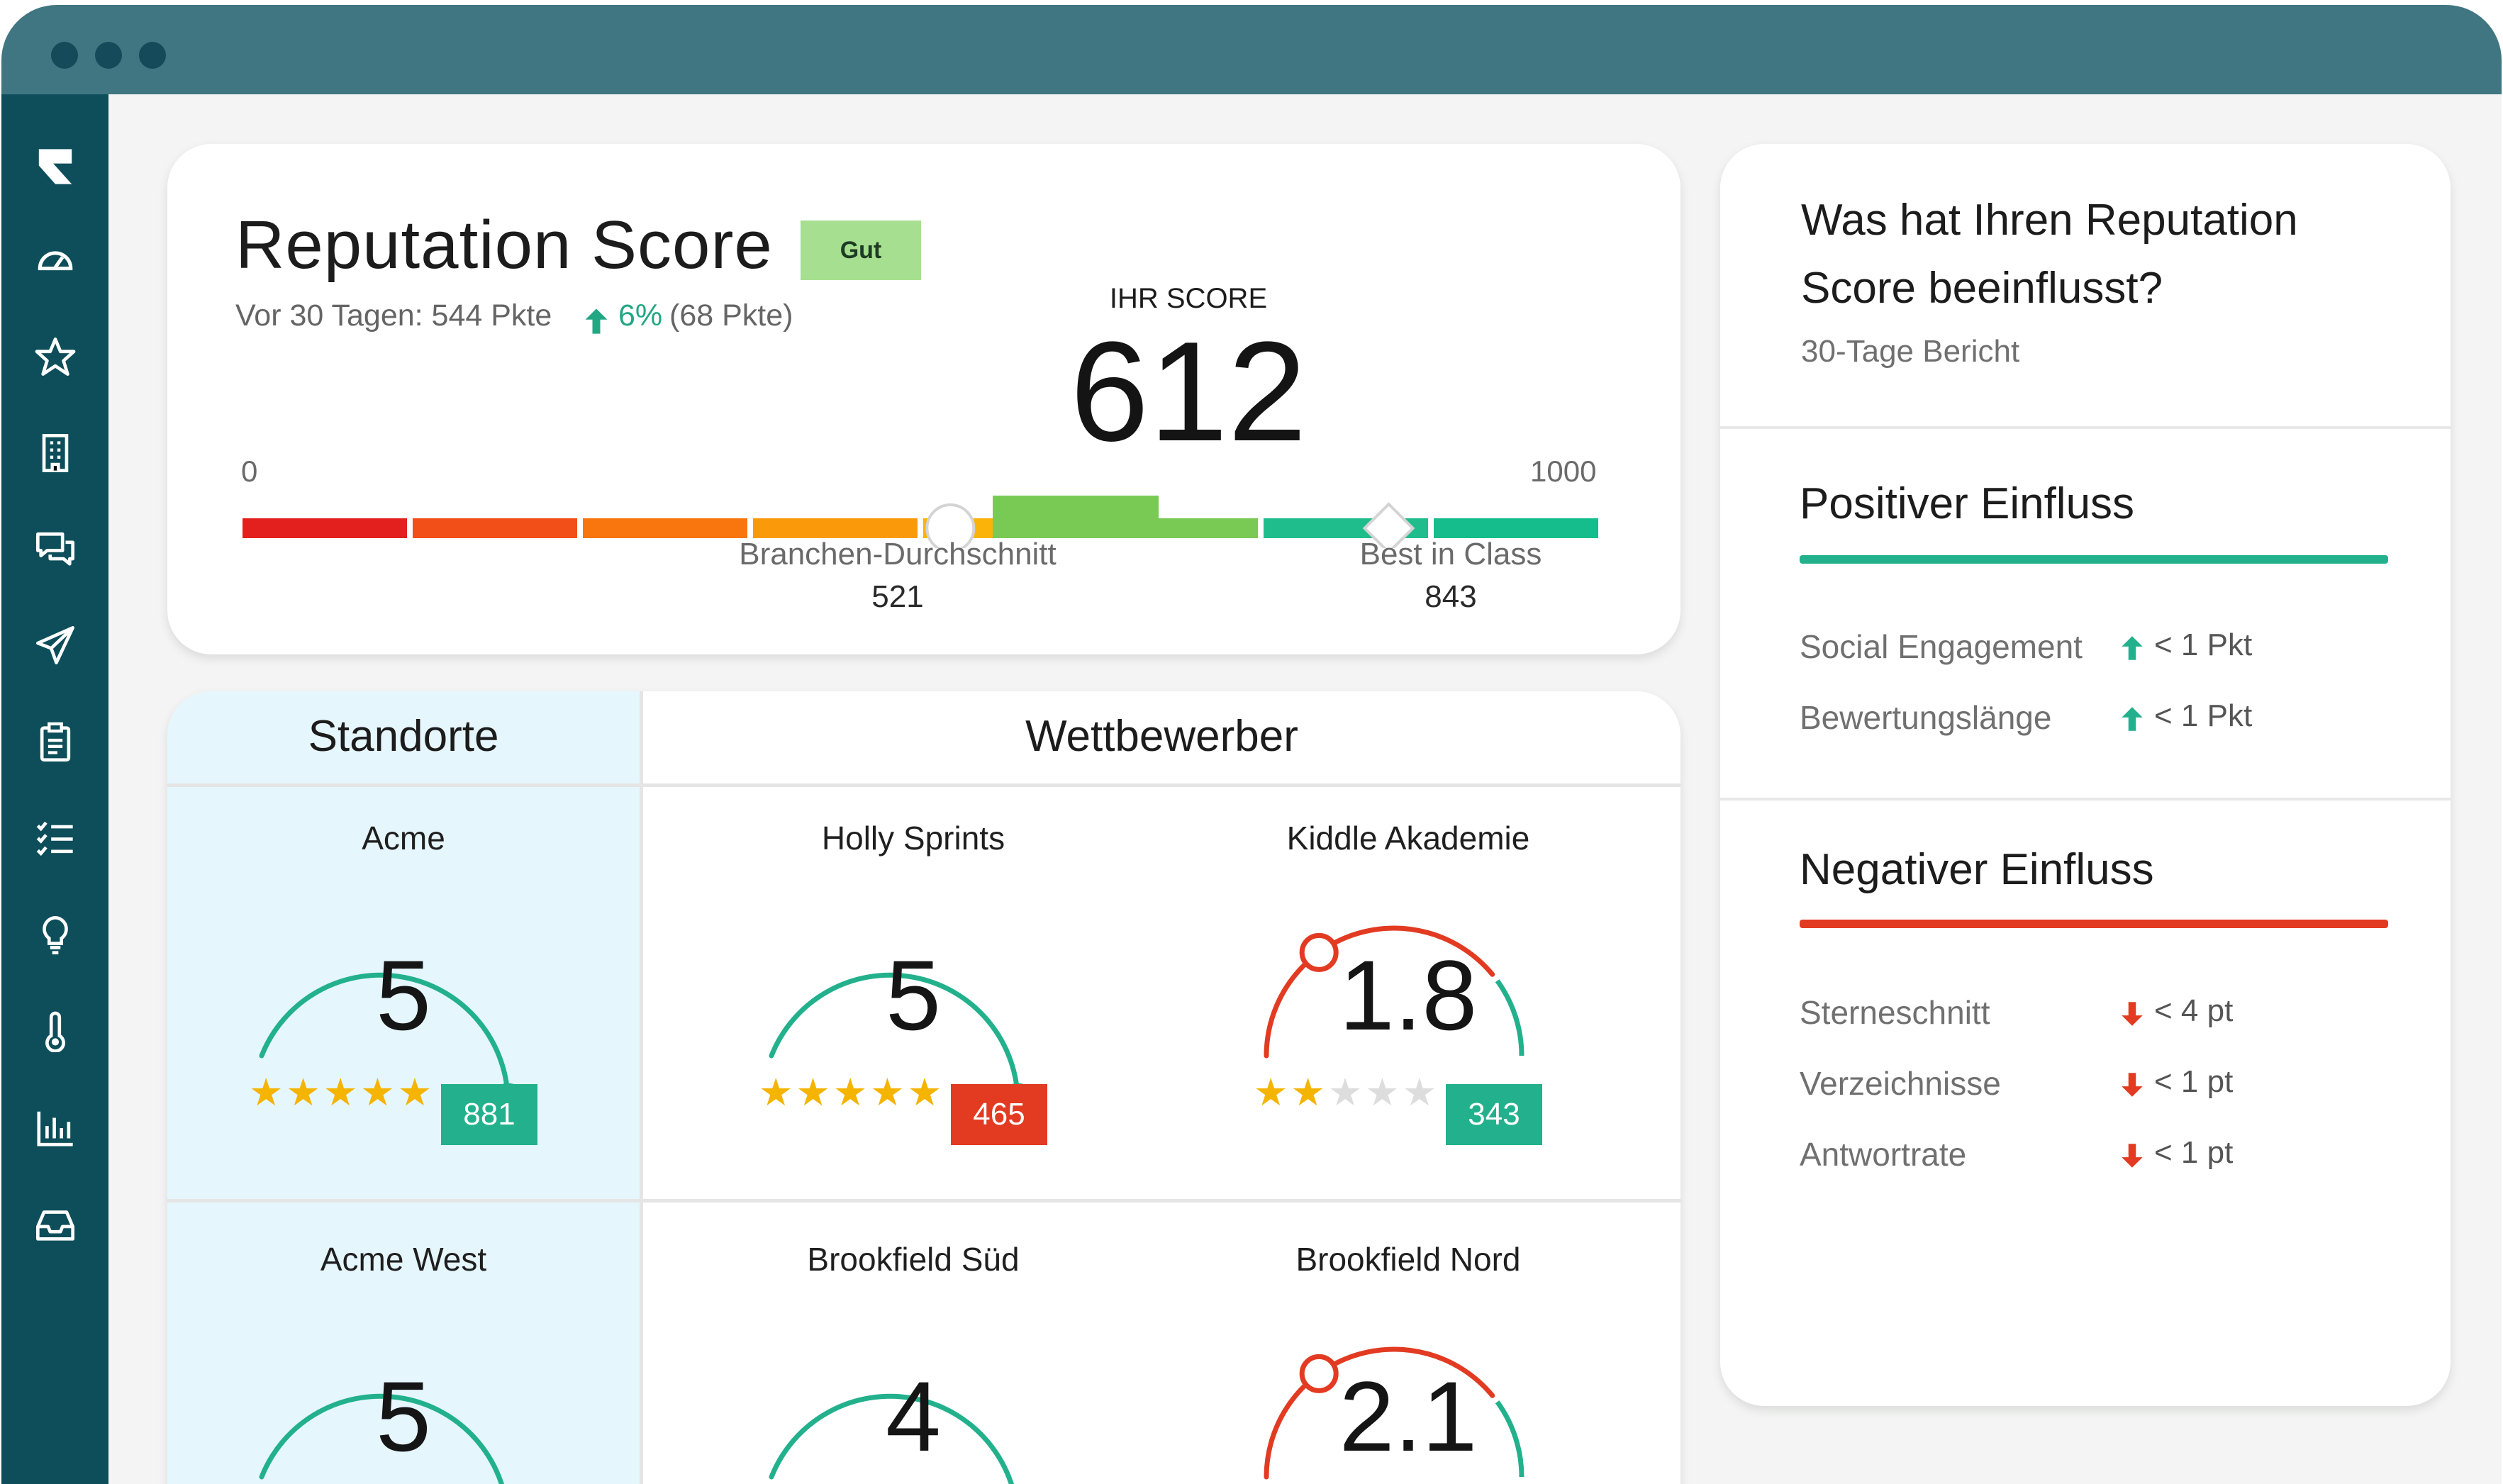 Image resolution: width=2503 pixels, height=1484 pixels. What do you see at coordinates (1982, 288) in the screenshot?
I see `influence-title-line2: Score beeinflusst?` at bounding box center [1982, 288].